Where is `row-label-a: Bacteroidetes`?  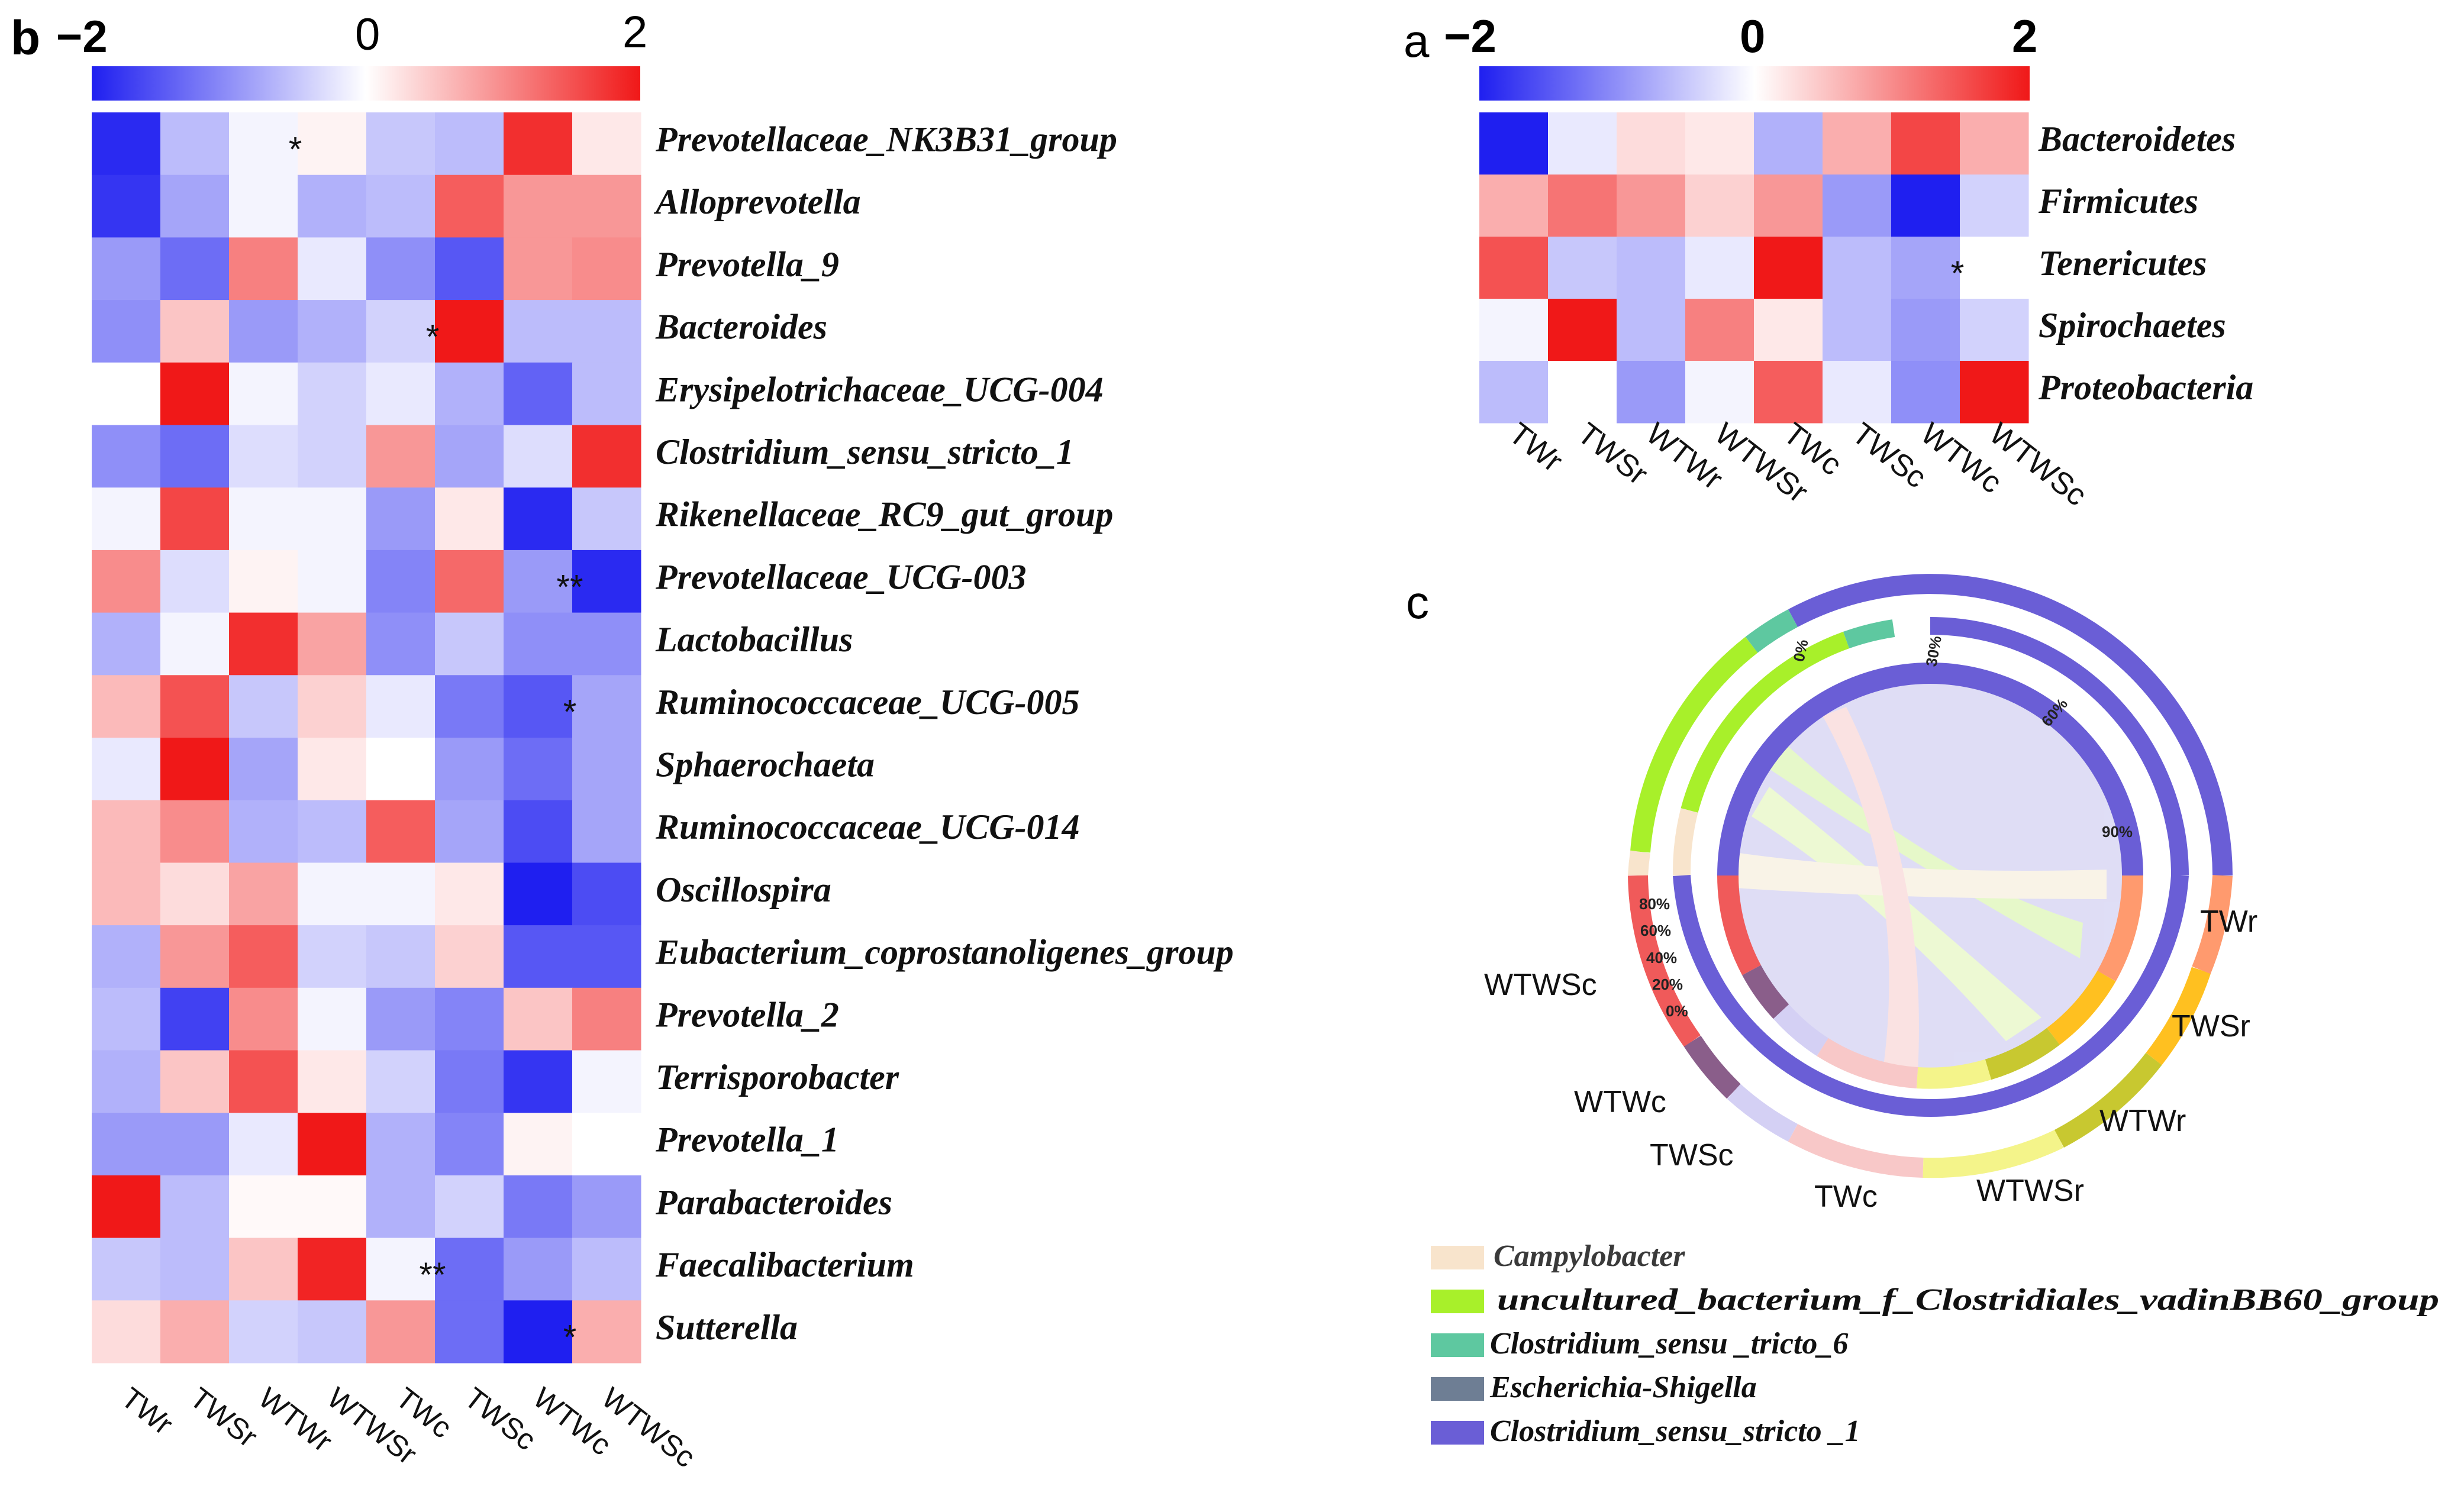
row-label-a: Bacteroidetes is located at coordinates (2137, 139).